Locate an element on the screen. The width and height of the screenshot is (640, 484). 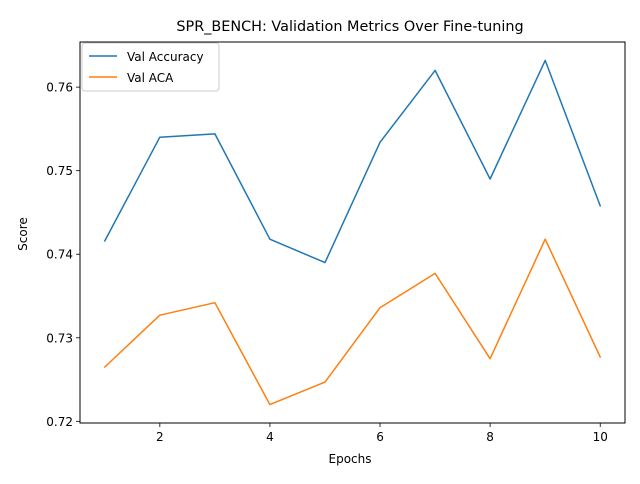
y-tick-label: 0.76 is located at coordinates (59, 88).